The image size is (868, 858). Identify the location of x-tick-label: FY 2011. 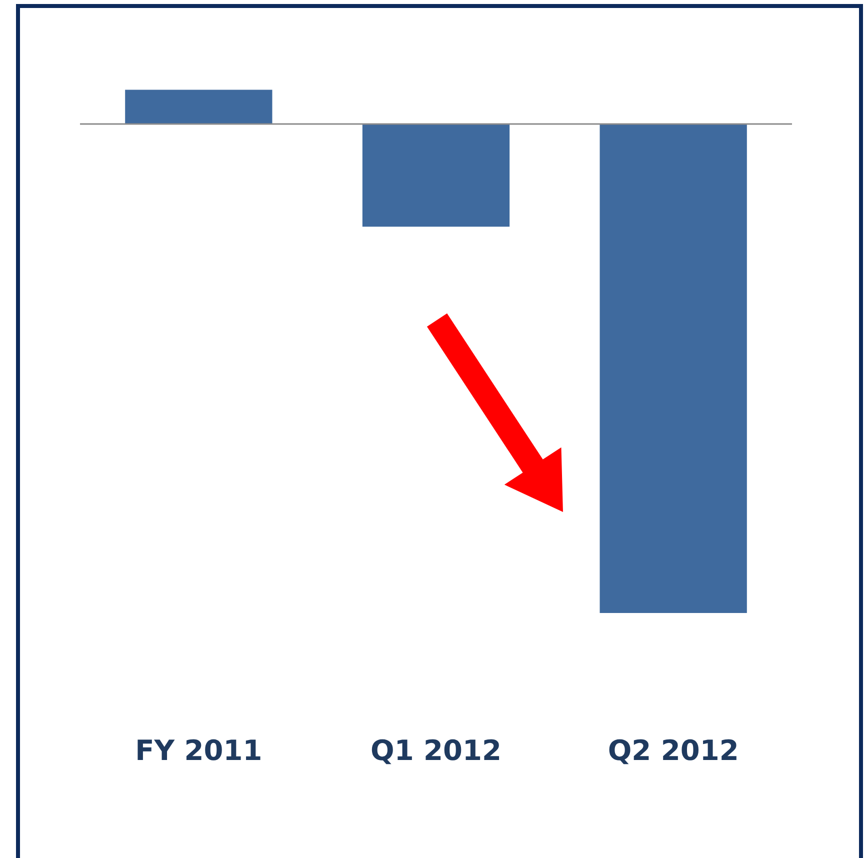
(198, 750).